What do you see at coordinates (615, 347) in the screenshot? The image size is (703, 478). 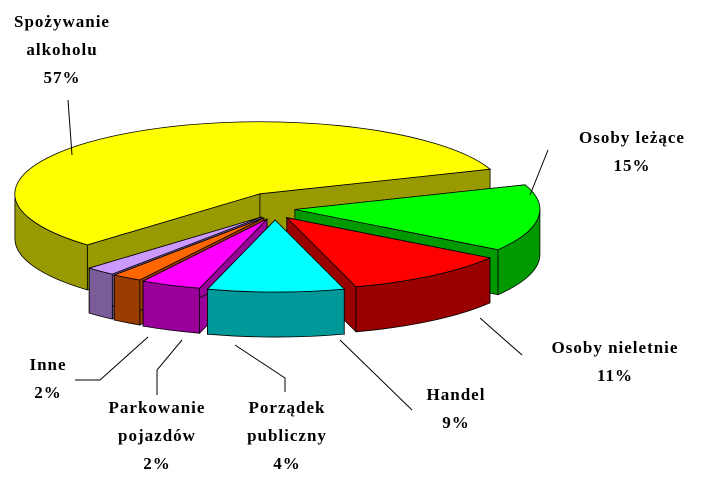 I see `category-label: Osoby nieletnie` at bounding box center [615, 347].